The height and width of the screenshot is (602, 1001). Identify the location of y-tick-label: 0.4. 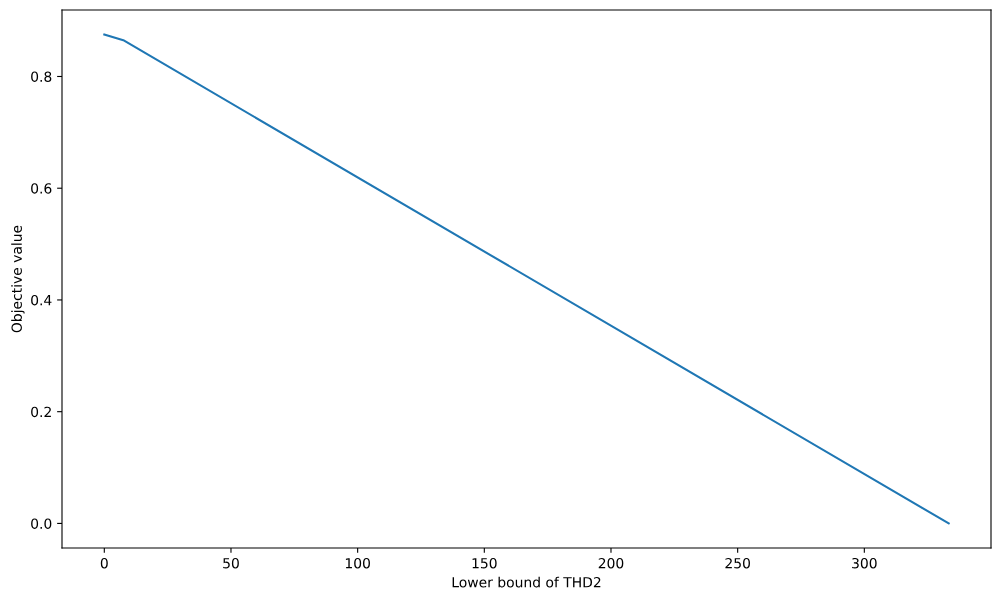
(41, 300).